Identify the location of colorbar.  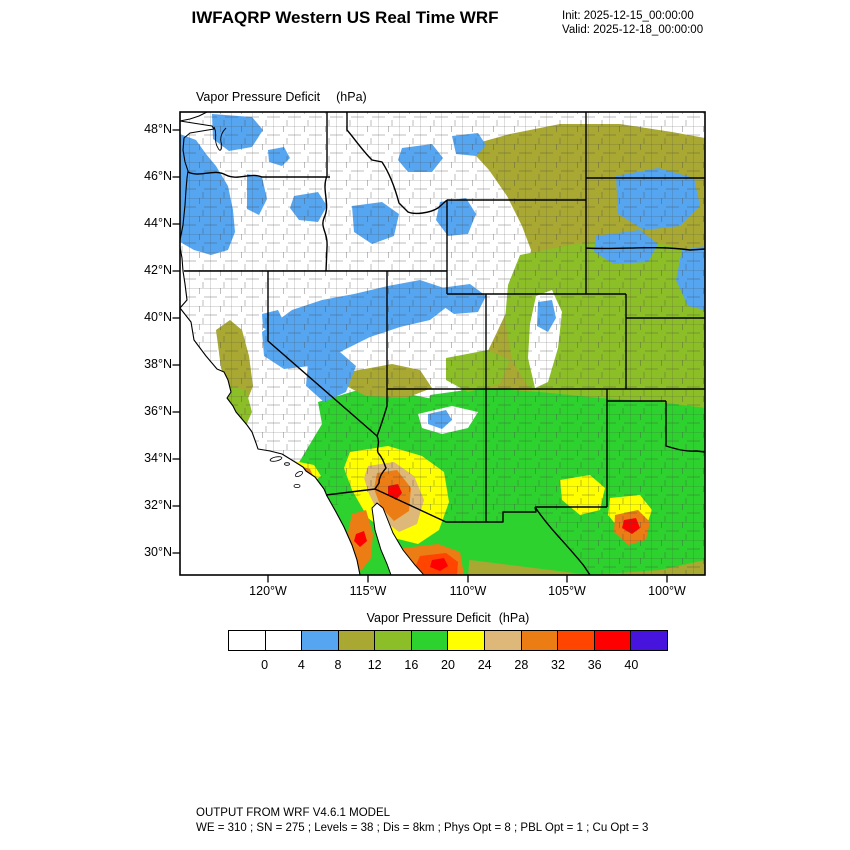
(448, 640).